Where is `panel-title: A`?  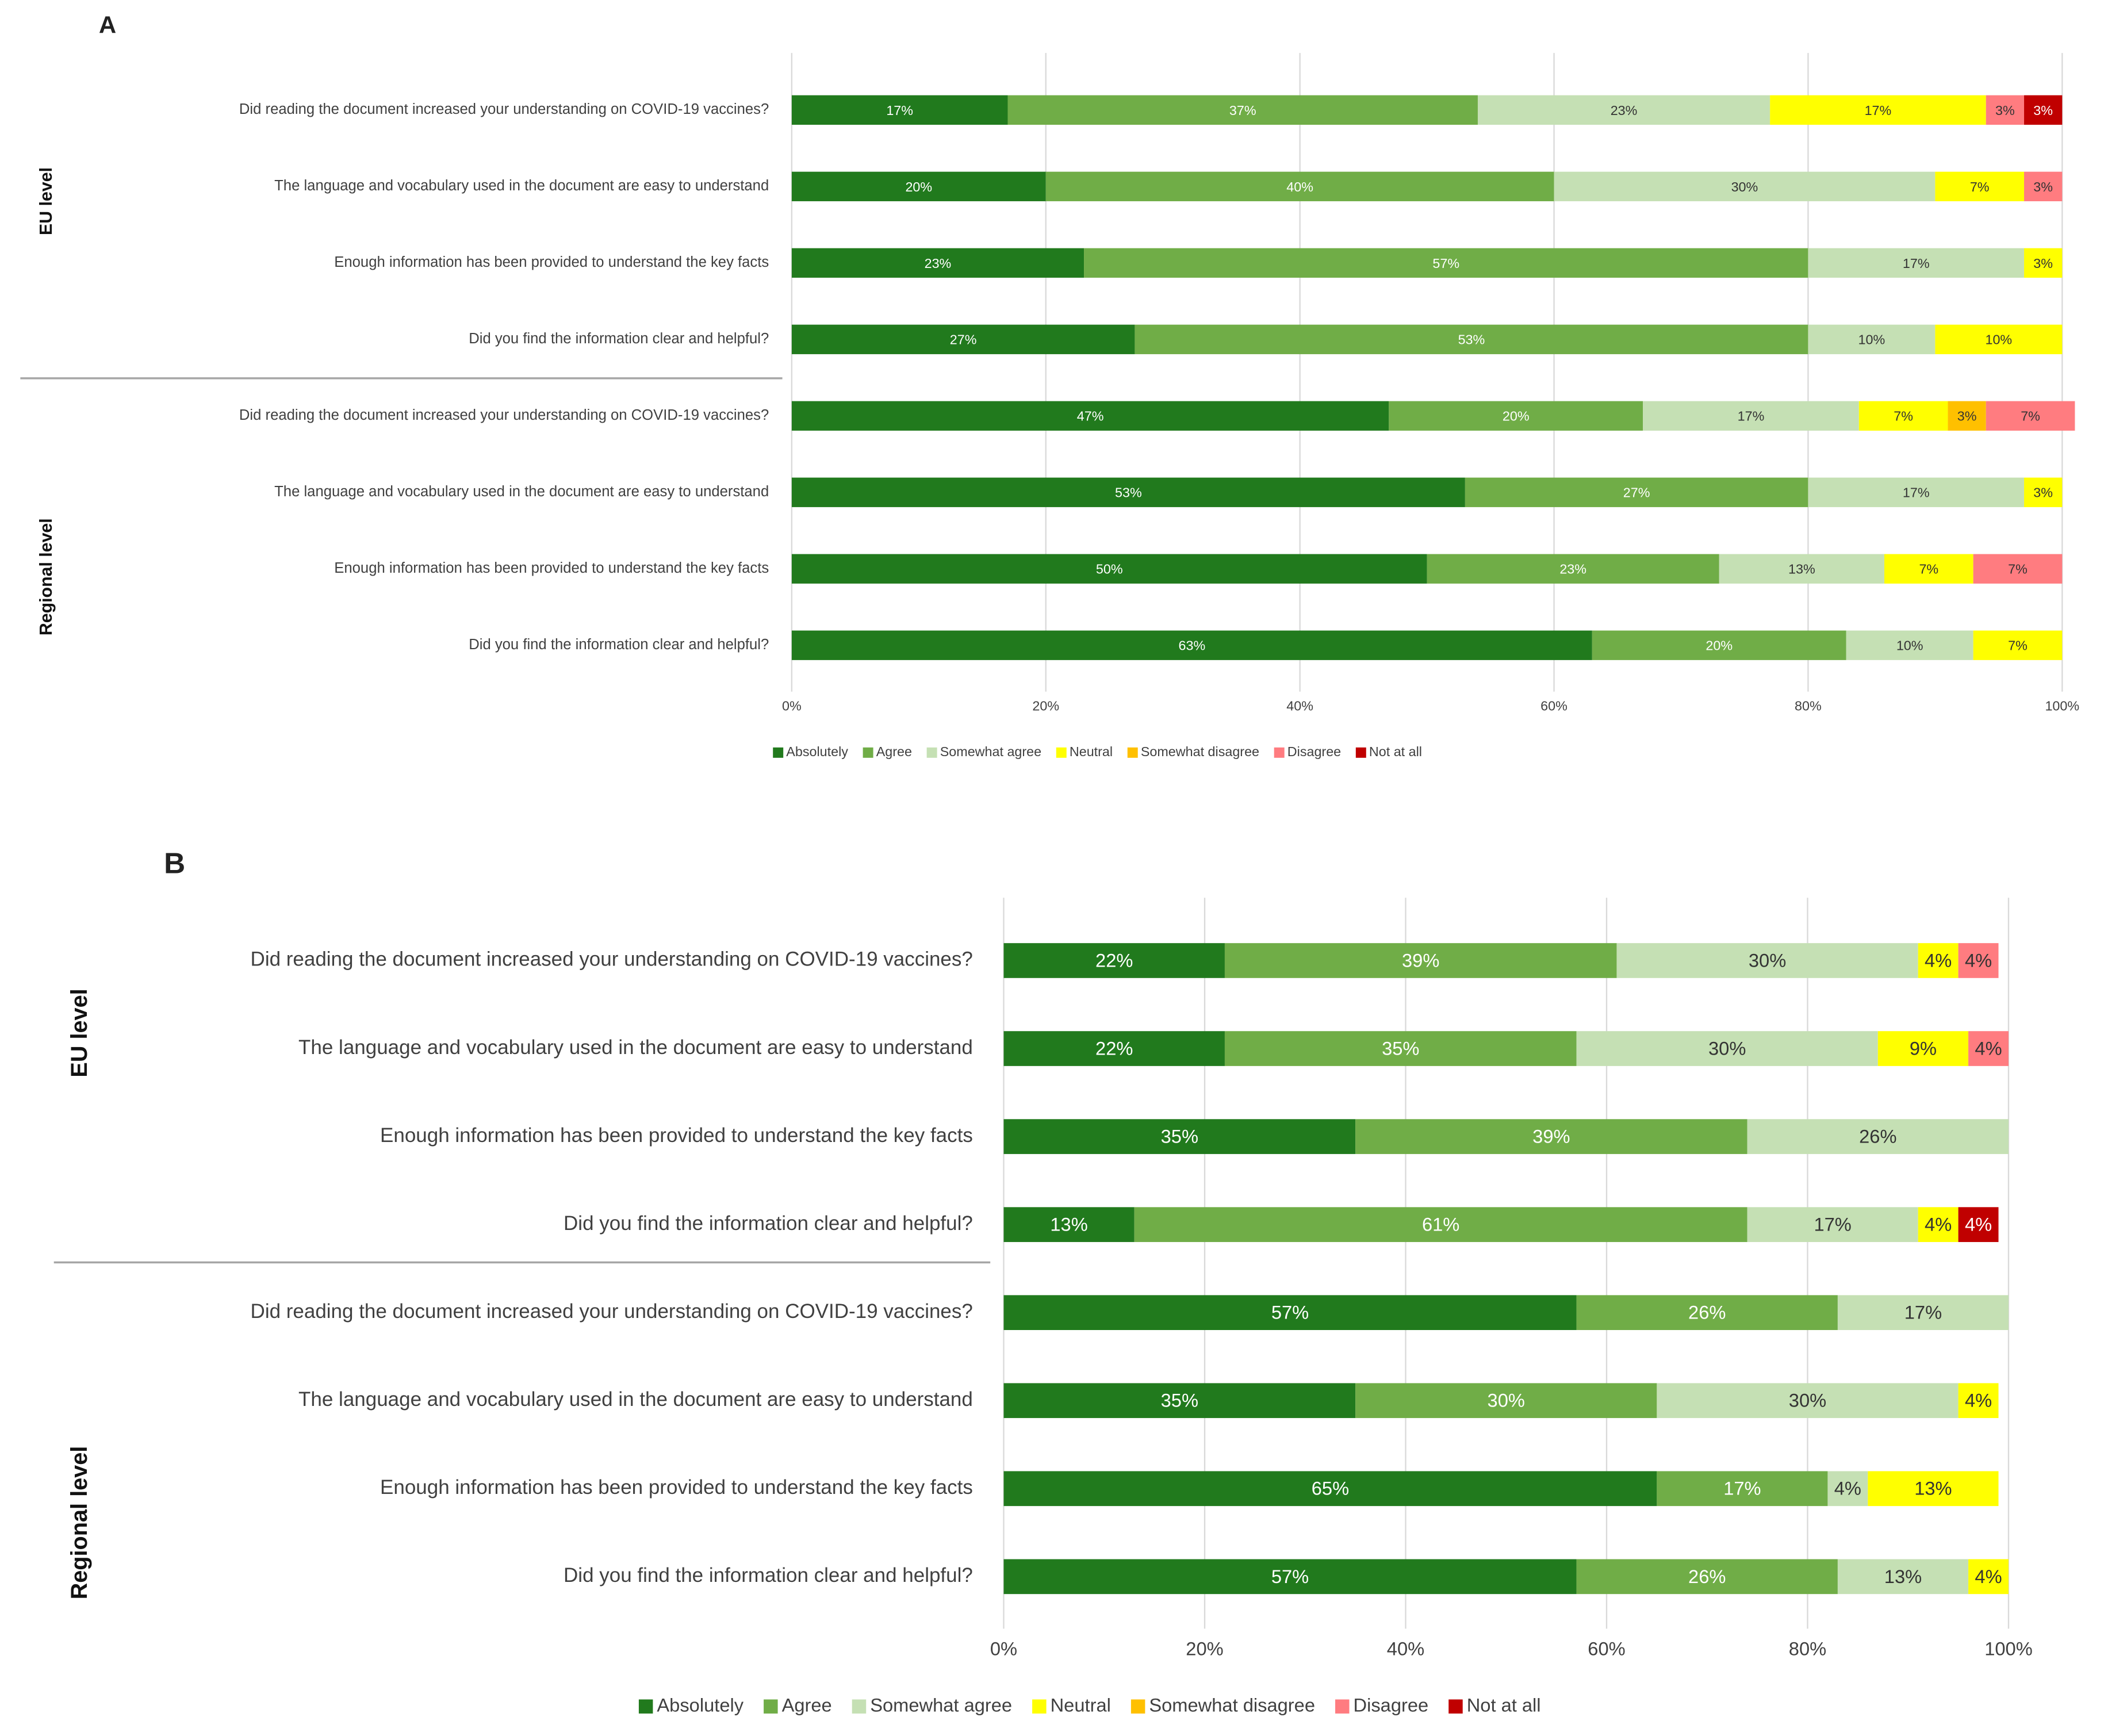
panel-title: A is located at coordinates (108, 25).